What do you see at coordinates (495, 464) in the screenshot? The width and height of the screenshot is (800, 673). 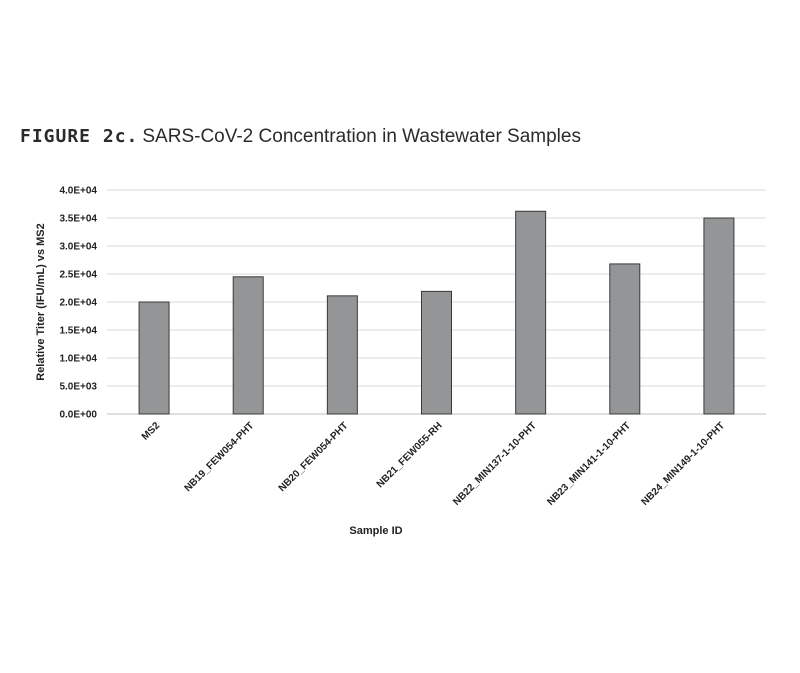 I see `x-tick-label: NB22_MIN137-1-10-PHT` at bounding box center [495, 464].